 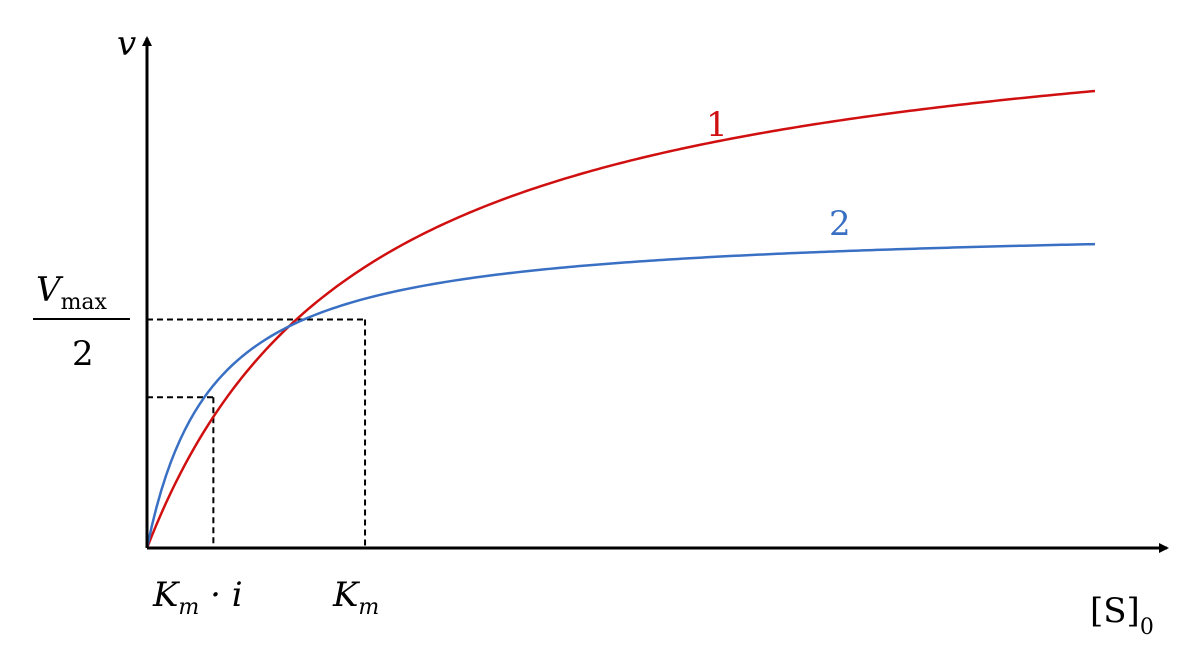 What do you see at coordinates (840, 224) in the screenshot?
I see `series-label-2: 2` at bounding box center [840, 224].